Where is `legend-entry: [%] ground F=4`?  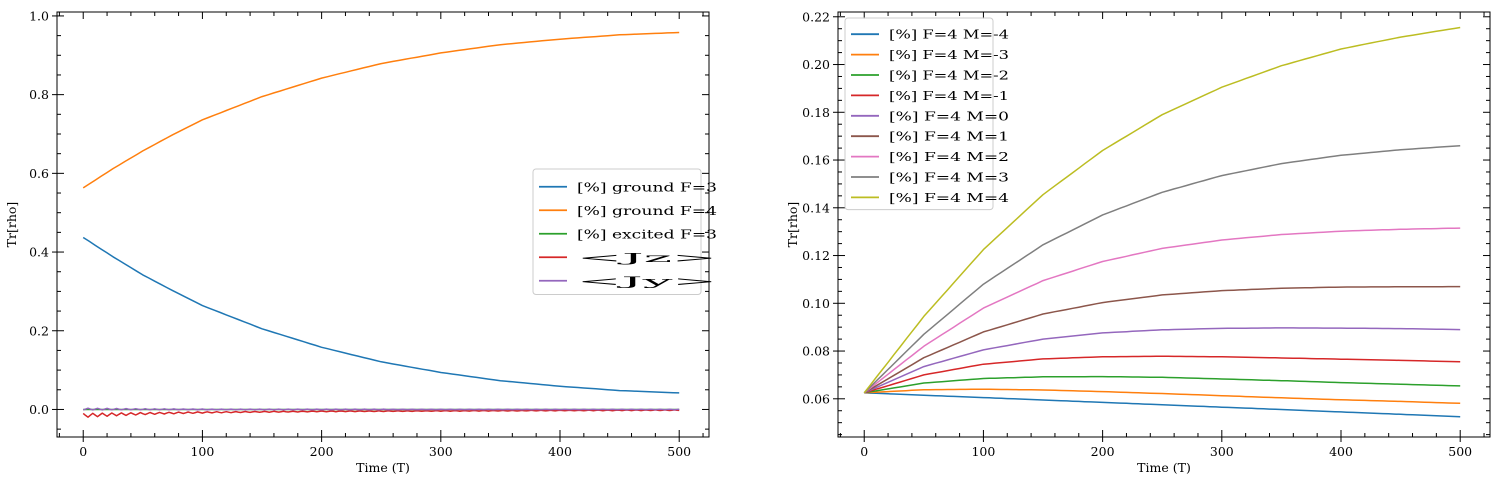
legend-entry: [%] ground F=4 is located at coordinates (647, 210).